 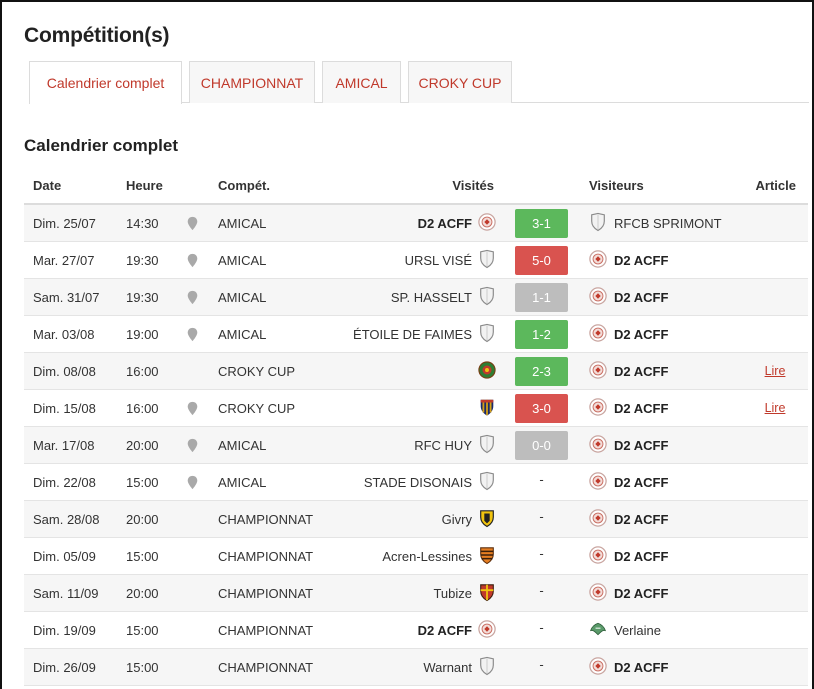 I want to click on away-team-name: Verlaine, so click(x=637, y=630).